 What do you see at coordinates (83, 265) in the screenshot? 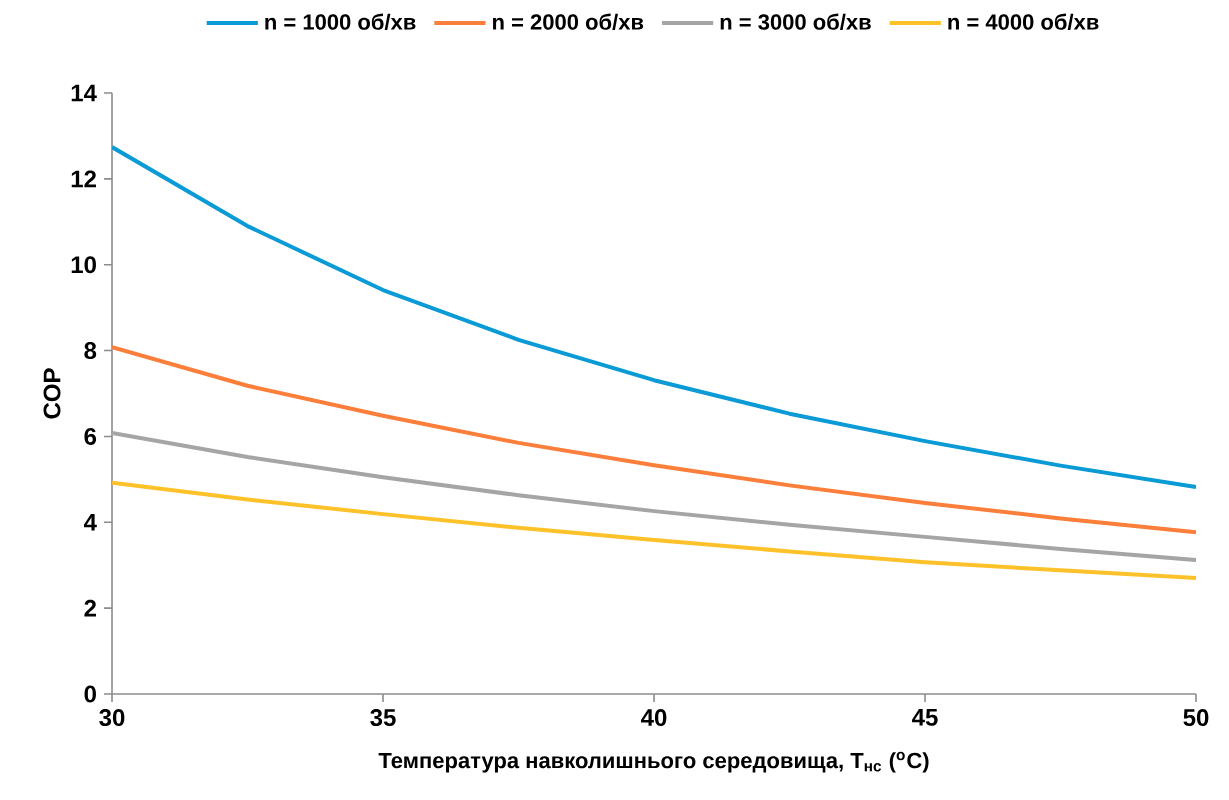
I see `y-tick-label: 10` at bounding box center [83, 265].